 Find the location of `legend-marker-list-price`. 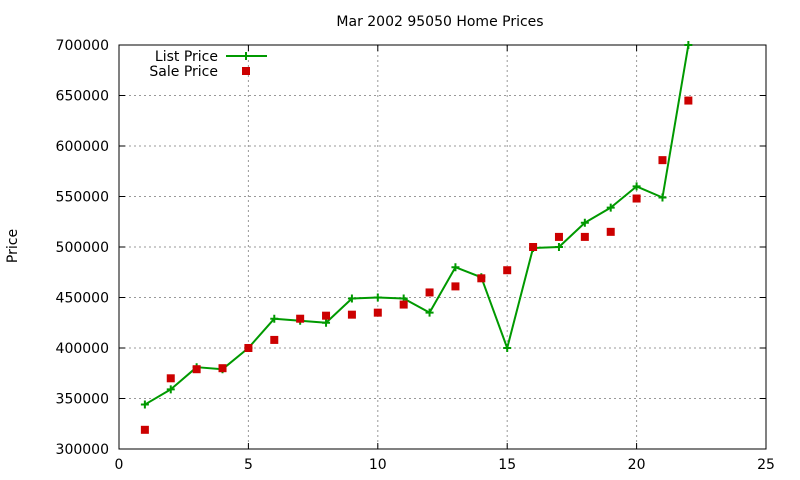

legend-marker-list-price is located at coordinates (246, 56).